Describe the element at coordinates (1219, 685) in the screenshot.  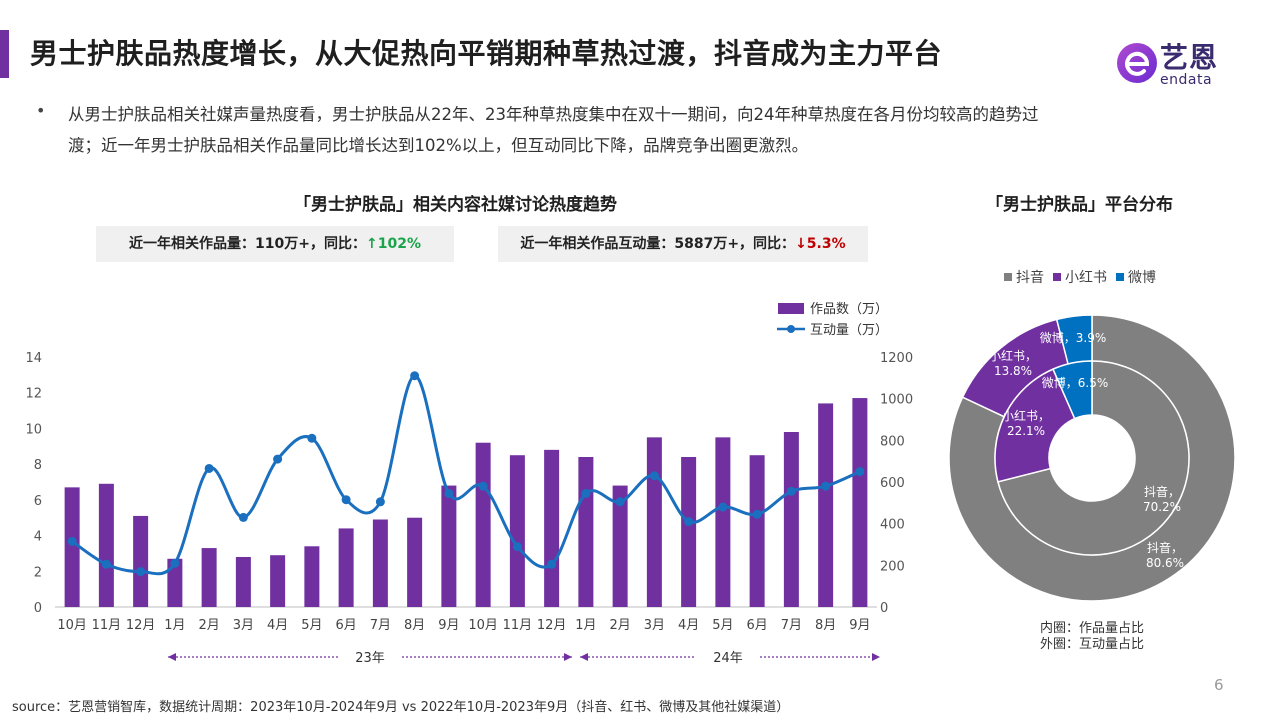
I see `page-number: 6` at that location.